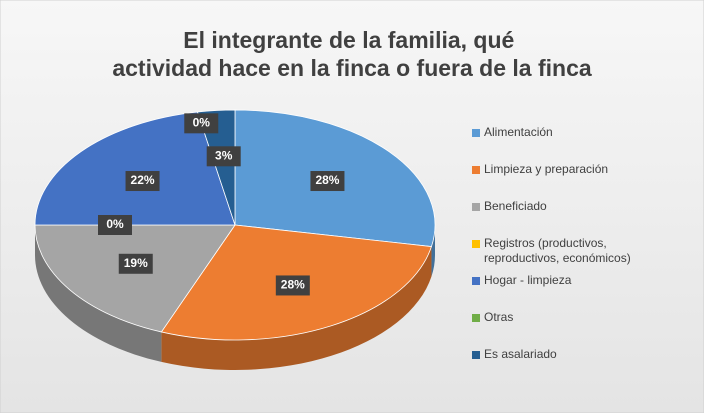  I want to click on data-label: 3%, so click(224, 155).